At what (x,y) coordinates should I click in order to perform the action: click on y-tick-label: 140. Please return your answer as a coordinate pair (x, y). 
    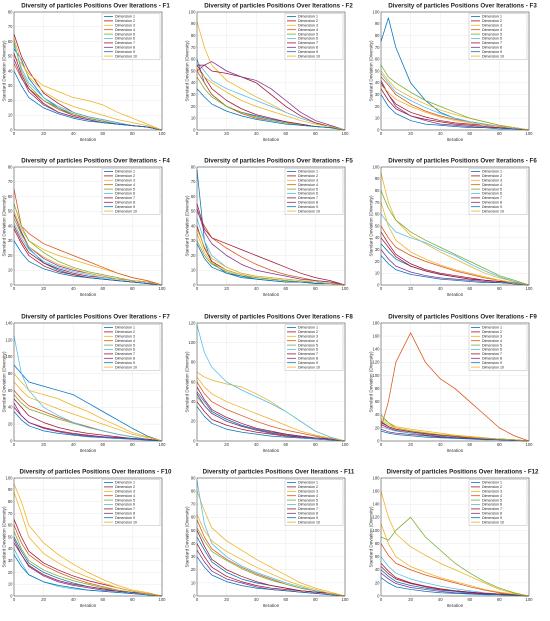
    Looking at the image, I should click on (376, 503).